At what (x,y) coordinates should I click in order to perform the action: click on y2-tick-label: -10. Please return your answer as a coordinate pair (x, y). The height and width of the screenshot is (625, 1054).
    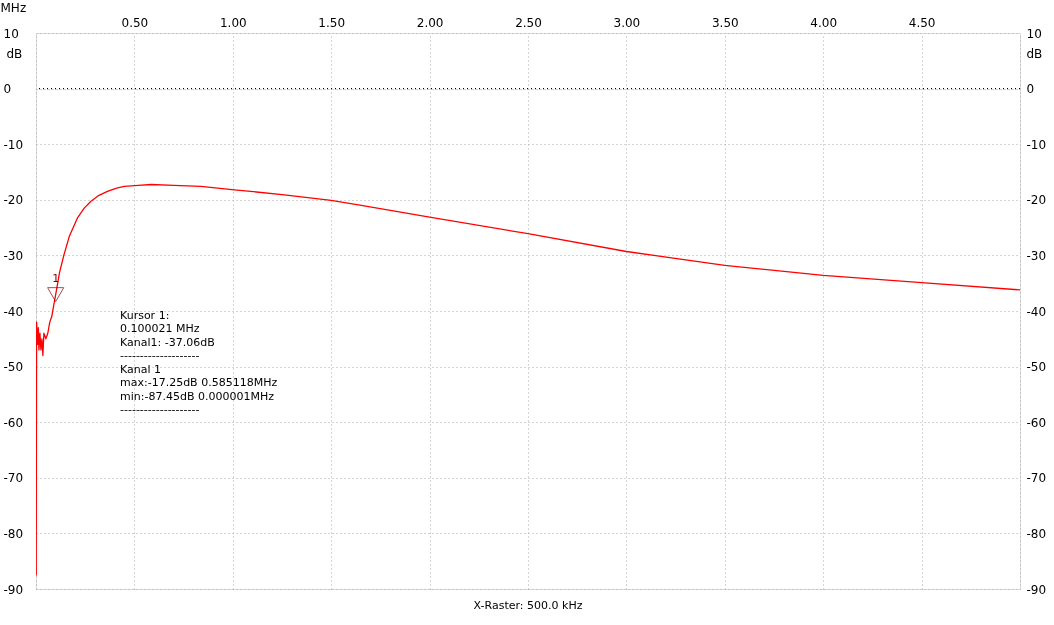
    Looking at the image, I should click on (1036, 144).